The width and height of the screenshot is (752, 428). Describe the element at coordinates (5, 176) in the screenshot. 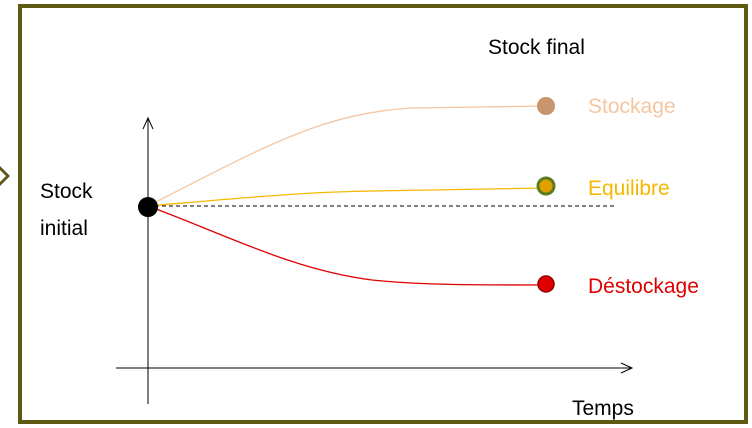

I see `slide-arrow-icon` at that location.